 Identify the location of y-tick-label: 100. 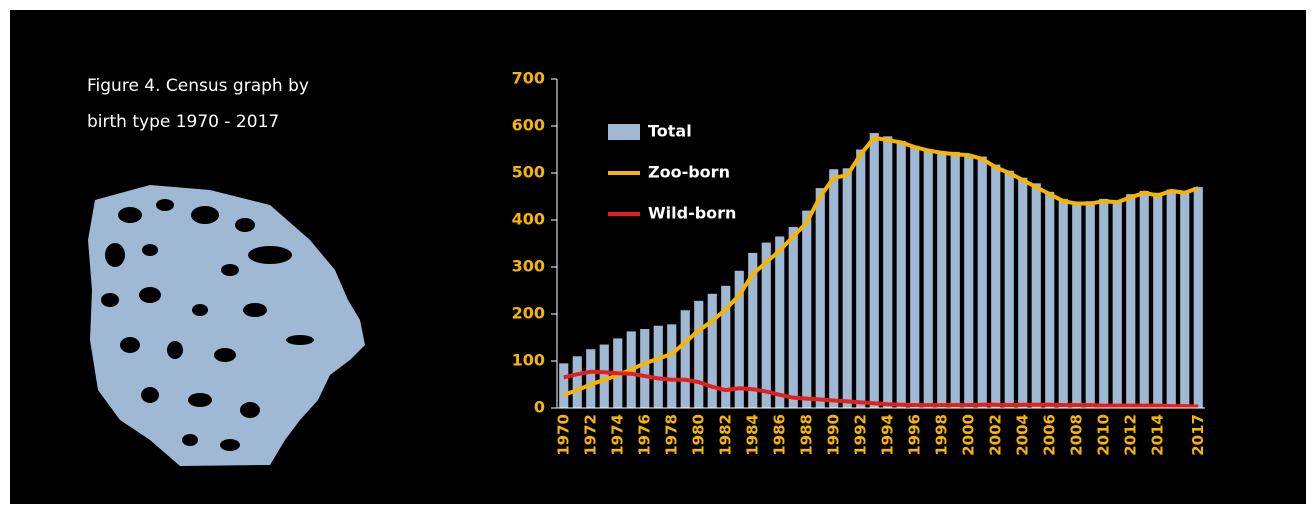
(528, 360).